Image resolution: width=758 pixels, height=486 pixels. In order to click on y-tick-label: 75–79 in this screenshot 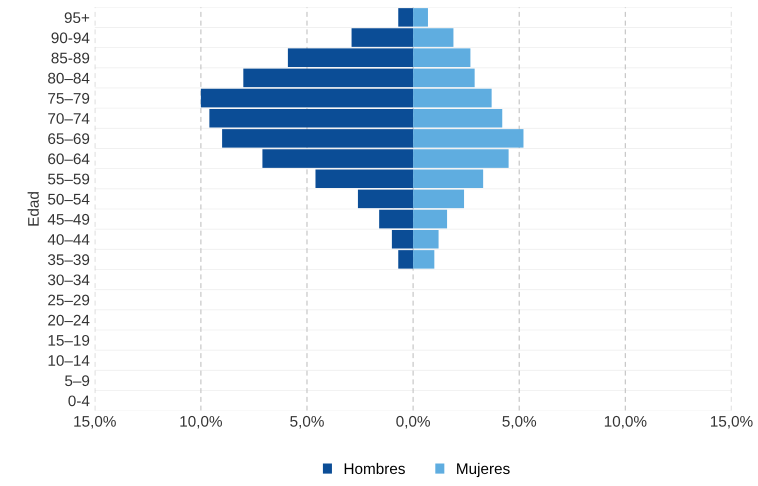, I will do `click(69, 98)`.